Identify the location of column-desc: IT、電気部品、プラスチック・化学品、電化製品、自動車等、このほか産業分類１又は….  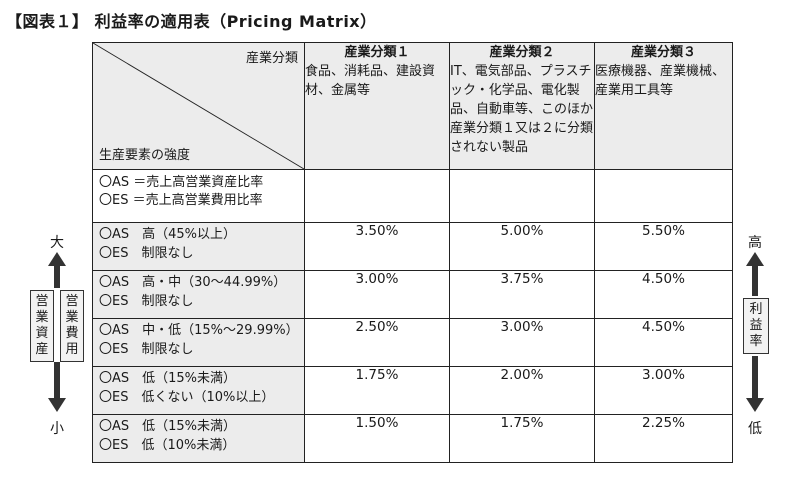
(522, 109).